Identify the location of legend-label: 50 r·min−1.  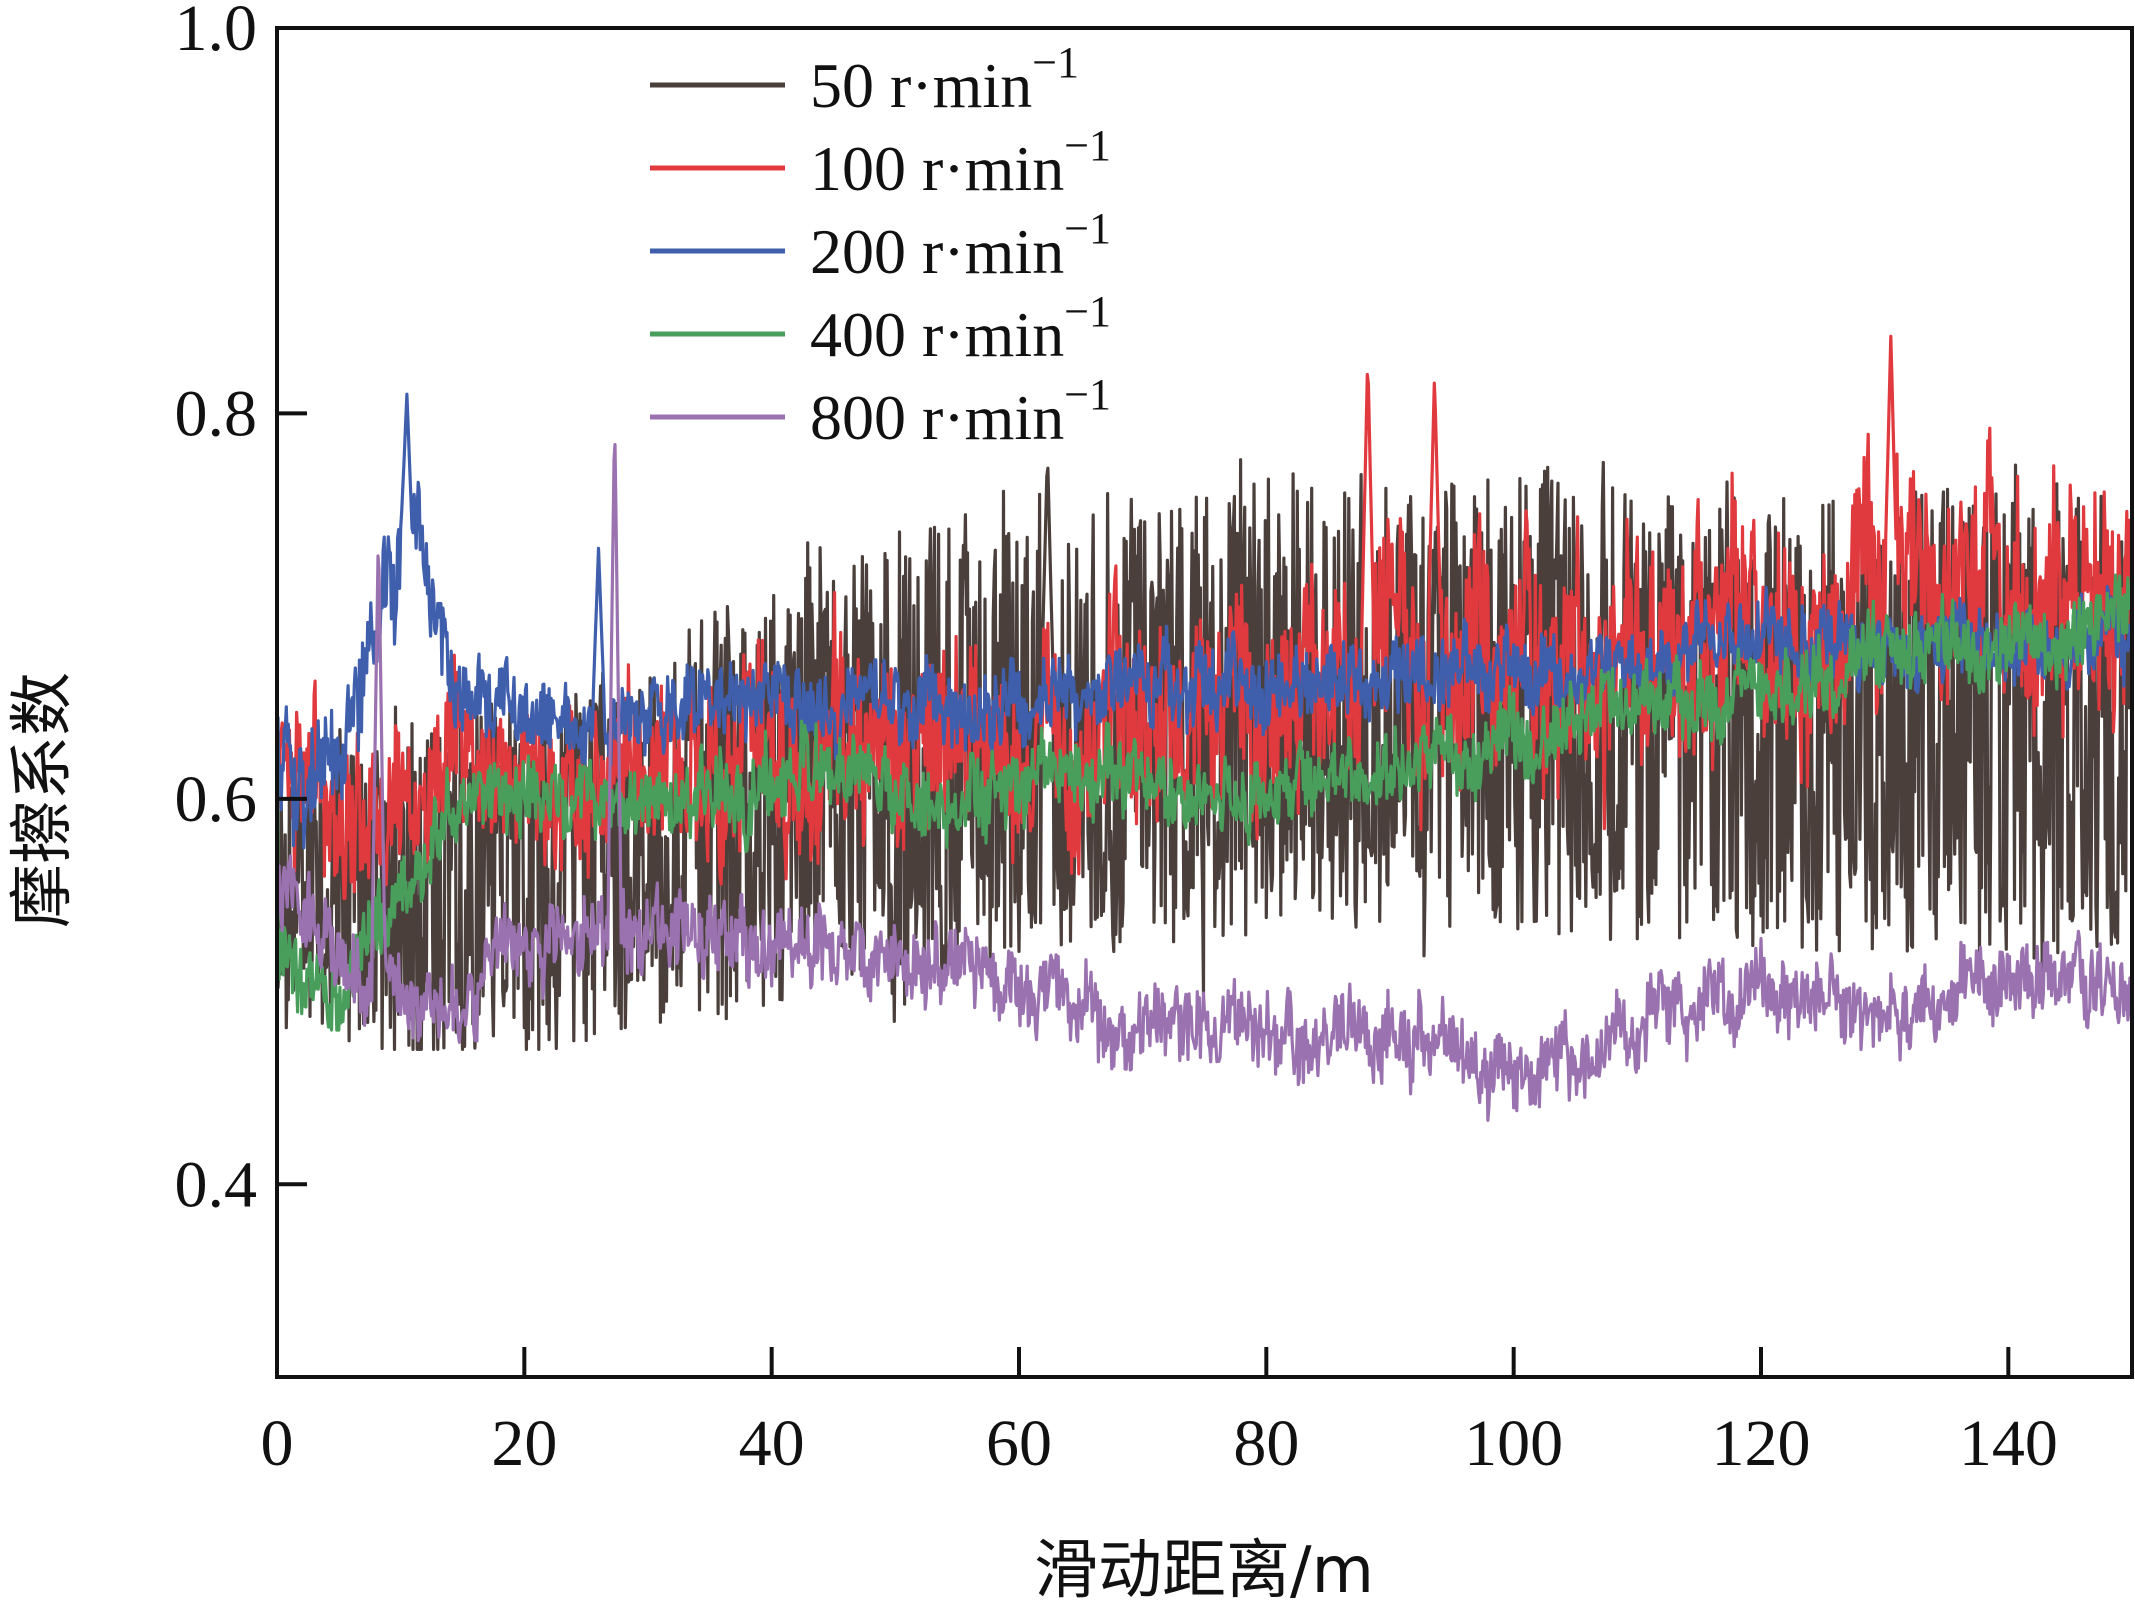
(944, 79).